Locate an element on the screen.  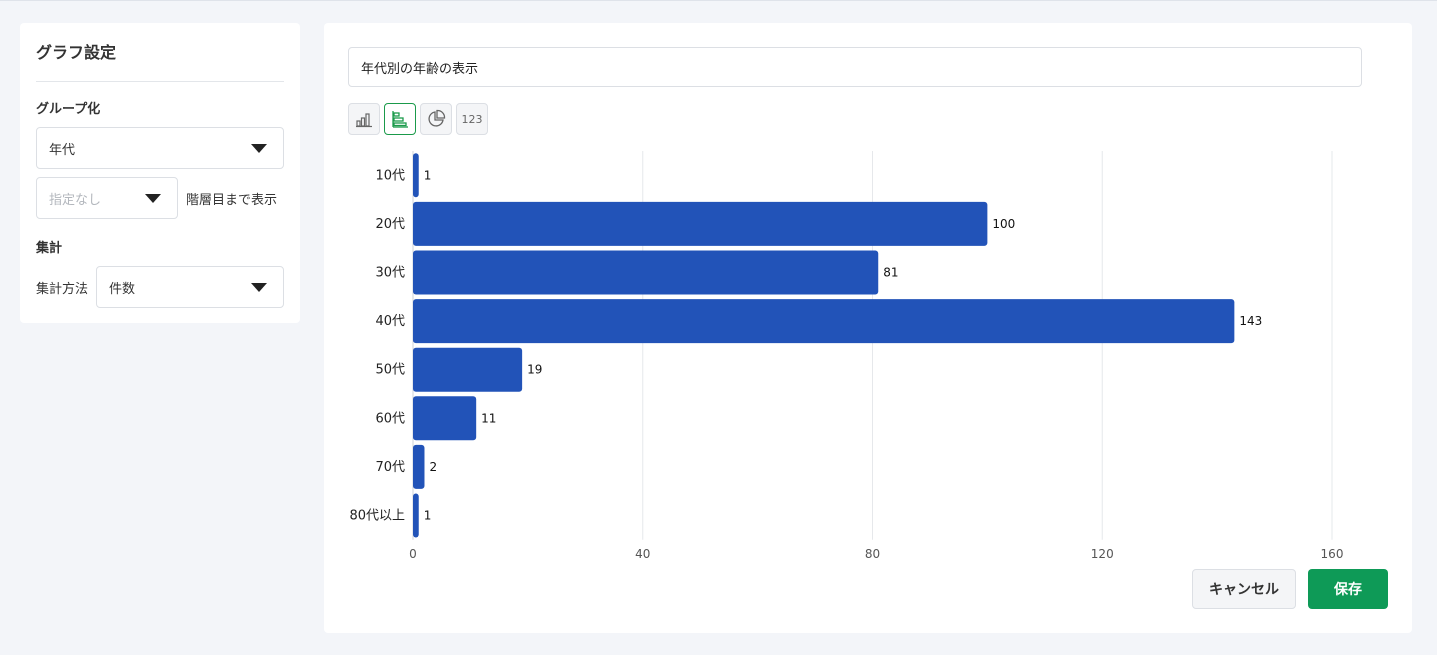
data-label: 19 is located at coordinates (534, 370).